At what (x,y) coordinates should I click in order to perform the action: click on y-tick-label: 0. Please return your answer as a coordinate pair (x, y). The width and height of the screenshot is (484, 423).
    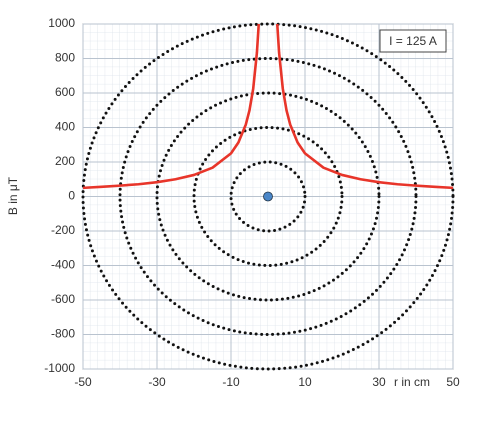
    Looking at the image, I should click on (71, 196).